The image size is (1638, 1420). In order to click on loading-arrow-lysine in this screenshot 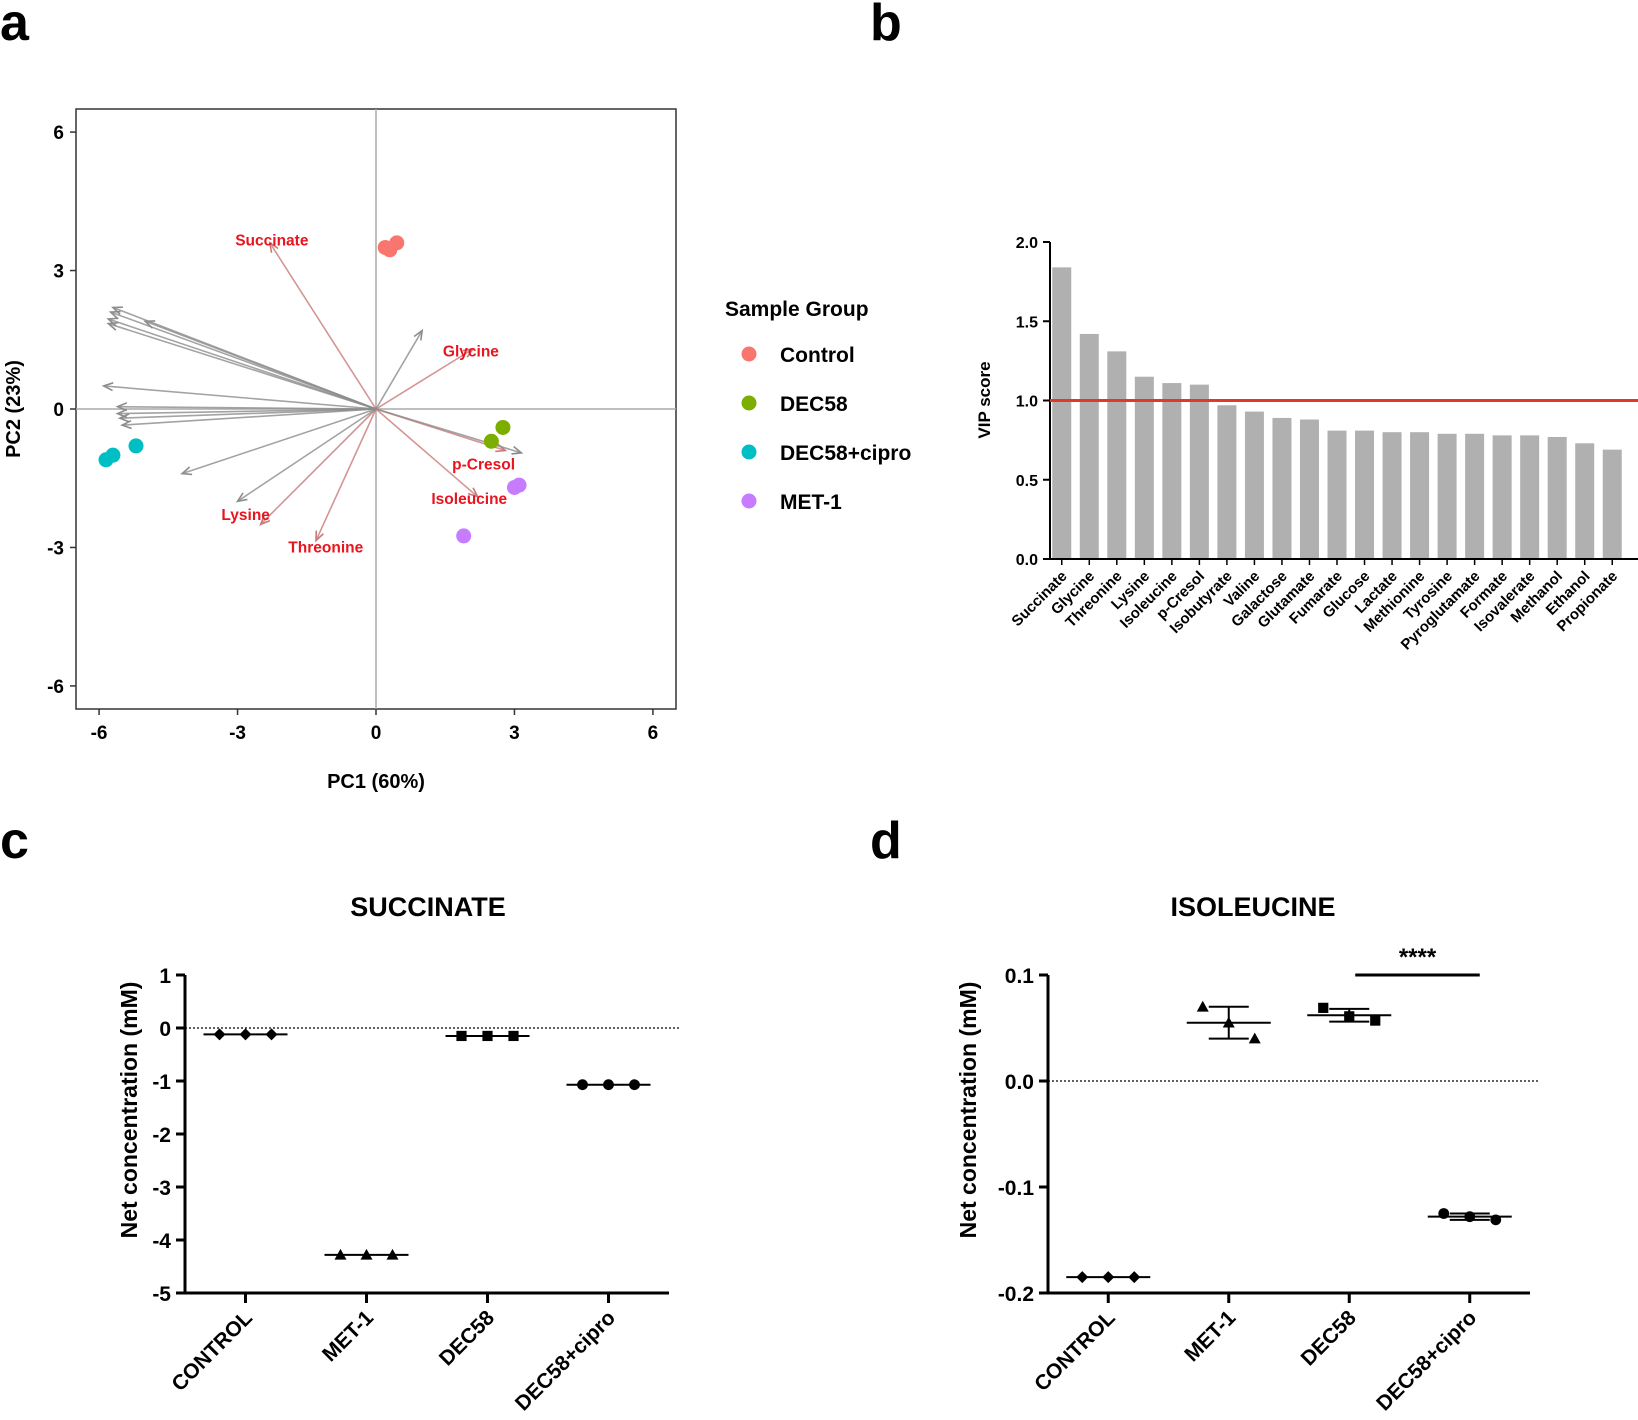, I will do `click(318, 466)`.